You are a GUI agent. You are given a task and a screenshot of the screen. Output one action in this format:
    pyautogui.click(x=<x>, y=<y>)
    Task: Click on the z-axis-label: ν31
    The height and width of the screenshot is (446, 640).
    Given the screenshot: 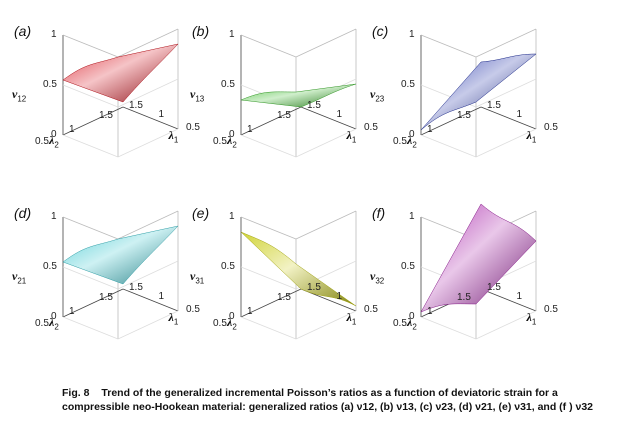 What is the action you would take?
    pyautogui.click(x=197, y=277)
    